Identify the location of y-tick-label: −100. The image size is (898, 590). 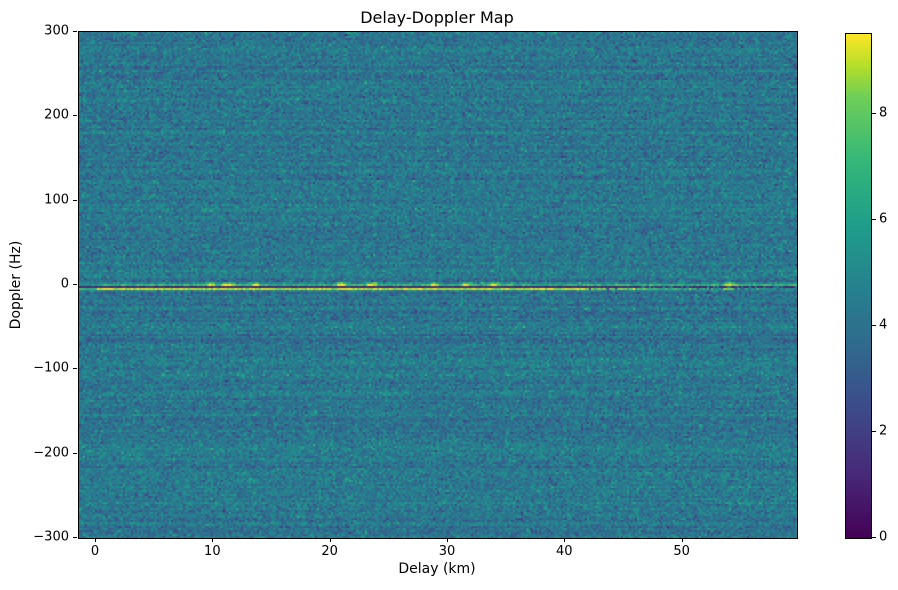
(51, 368).